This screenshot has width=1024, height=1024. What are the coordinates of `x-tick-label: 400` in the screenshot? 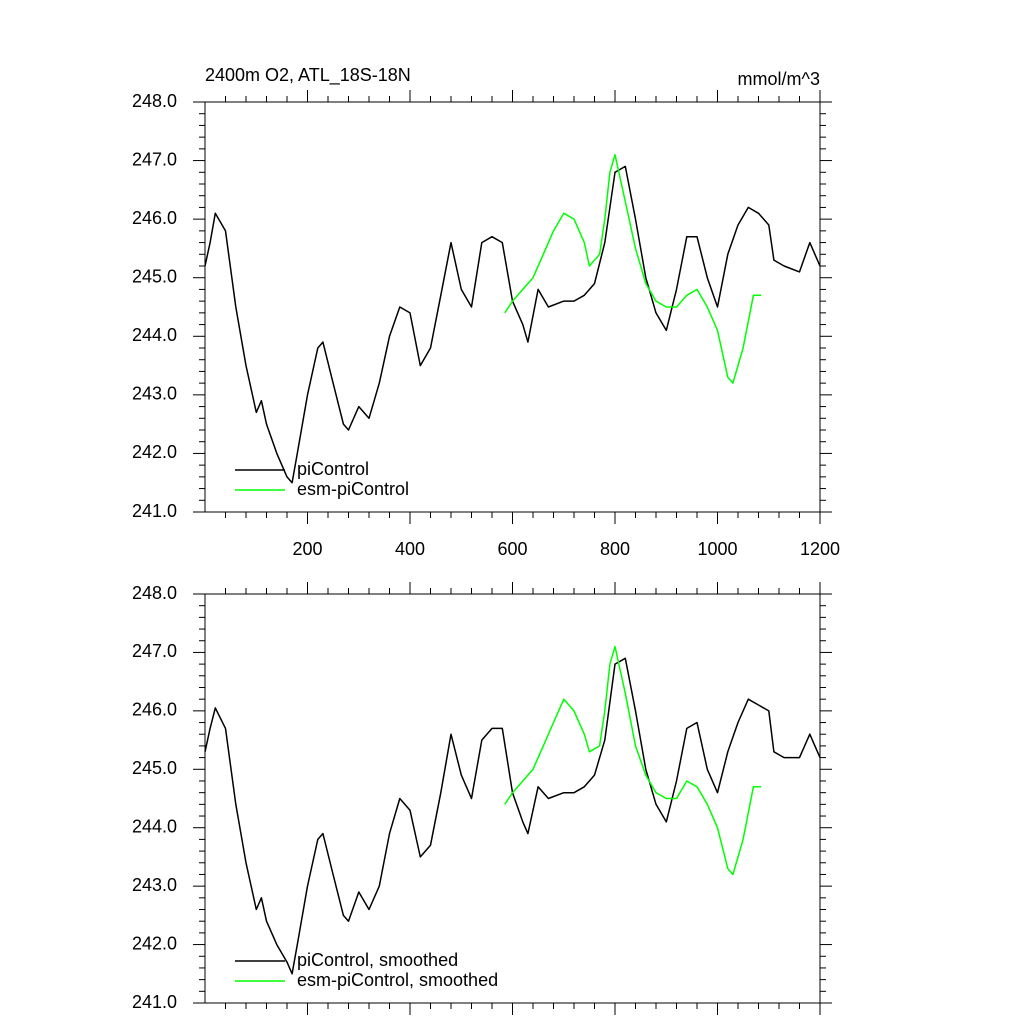 It's located at (410, 549).